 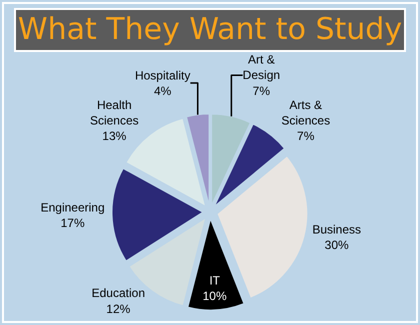 What do you see at coordinates (261, 67) in the screenshot?
I see `slice-label: Art & Design` at bounding box center [261, 67].